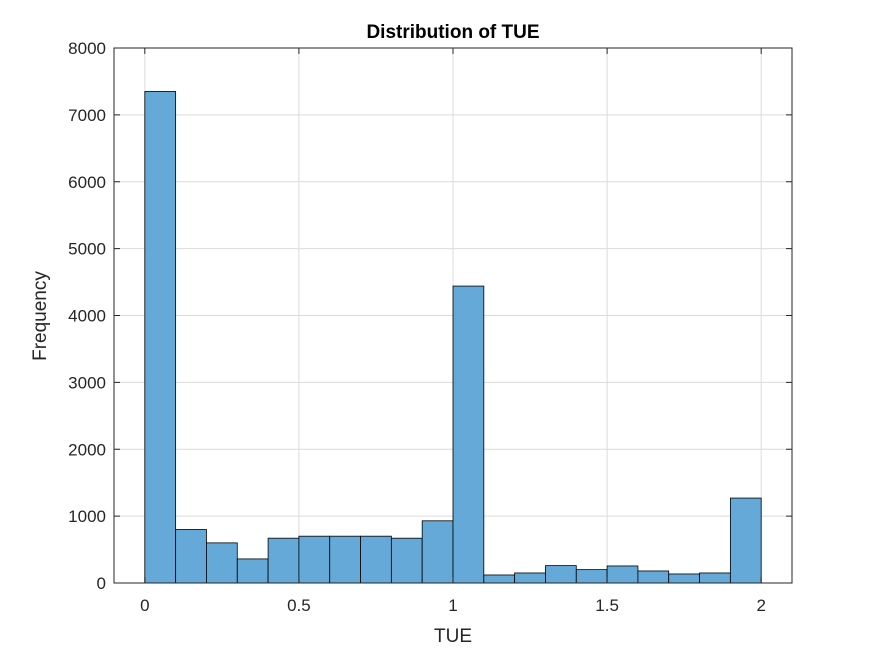 This screenshot has height=656, width=875. Describe the element at coordinates (87, 182) in the screenshot. I see `y-tick-label: 6000` at that location.